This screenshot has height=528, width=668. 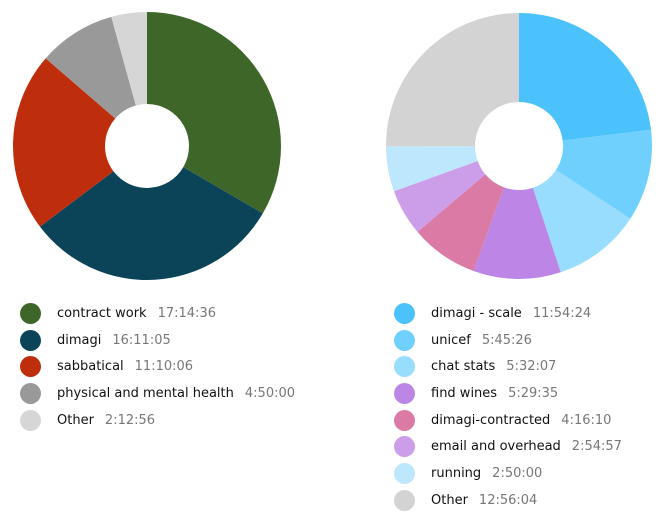 What do you see at coordinates (451, 340) in the screenshot?
I see `legend-label: unicef` at bounding box center [451, 340].